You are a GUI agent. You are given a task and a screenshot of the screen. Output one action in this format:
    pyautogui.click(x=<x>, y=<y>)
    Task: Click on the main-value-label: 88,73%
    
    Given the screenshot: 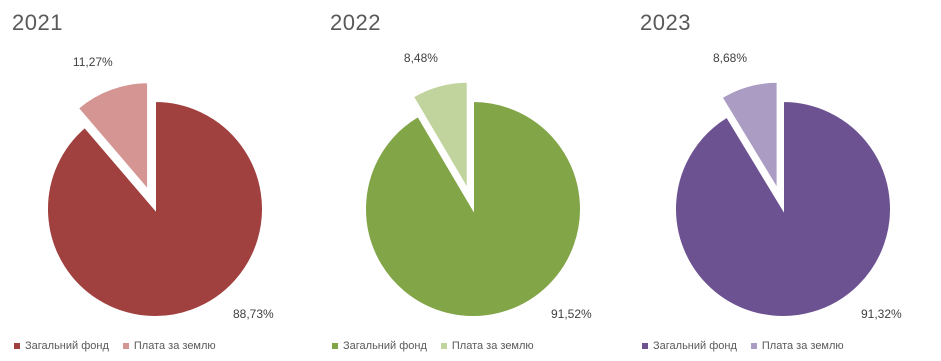 What is the action you would take?
    pyautogui.click(x=253, y=313)
    